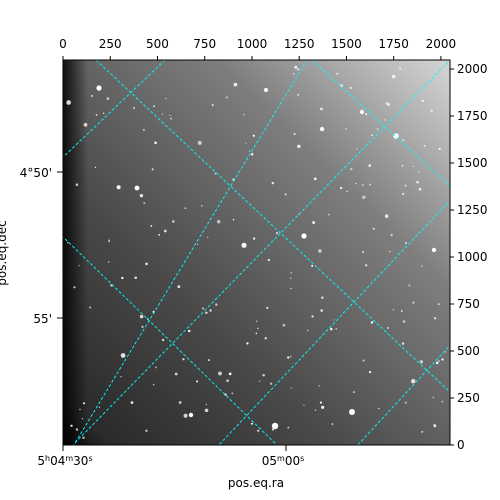 The width and height of the screenshot is (500, 500). Describe the element at coordinates (472, 210) in the screenshot. I see `right-tick-label: 1250` at that location.